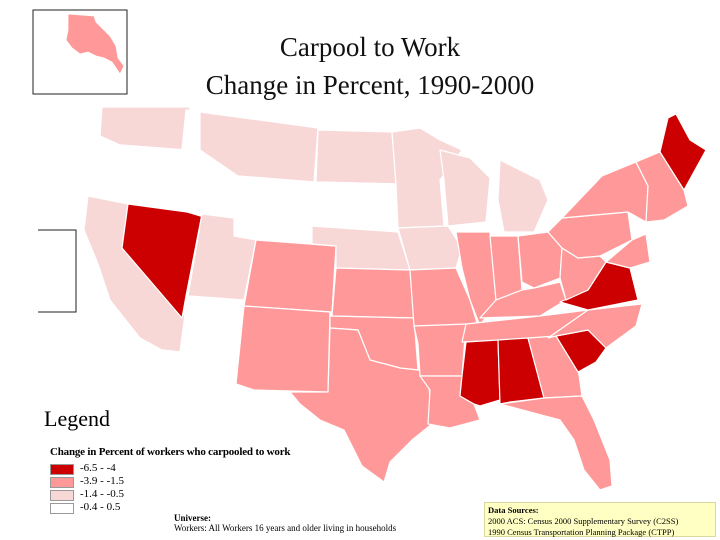  What do you see at coordinates (595, 326) in the screenshot?
I see `state-NC` at bounding box center [595, 326].